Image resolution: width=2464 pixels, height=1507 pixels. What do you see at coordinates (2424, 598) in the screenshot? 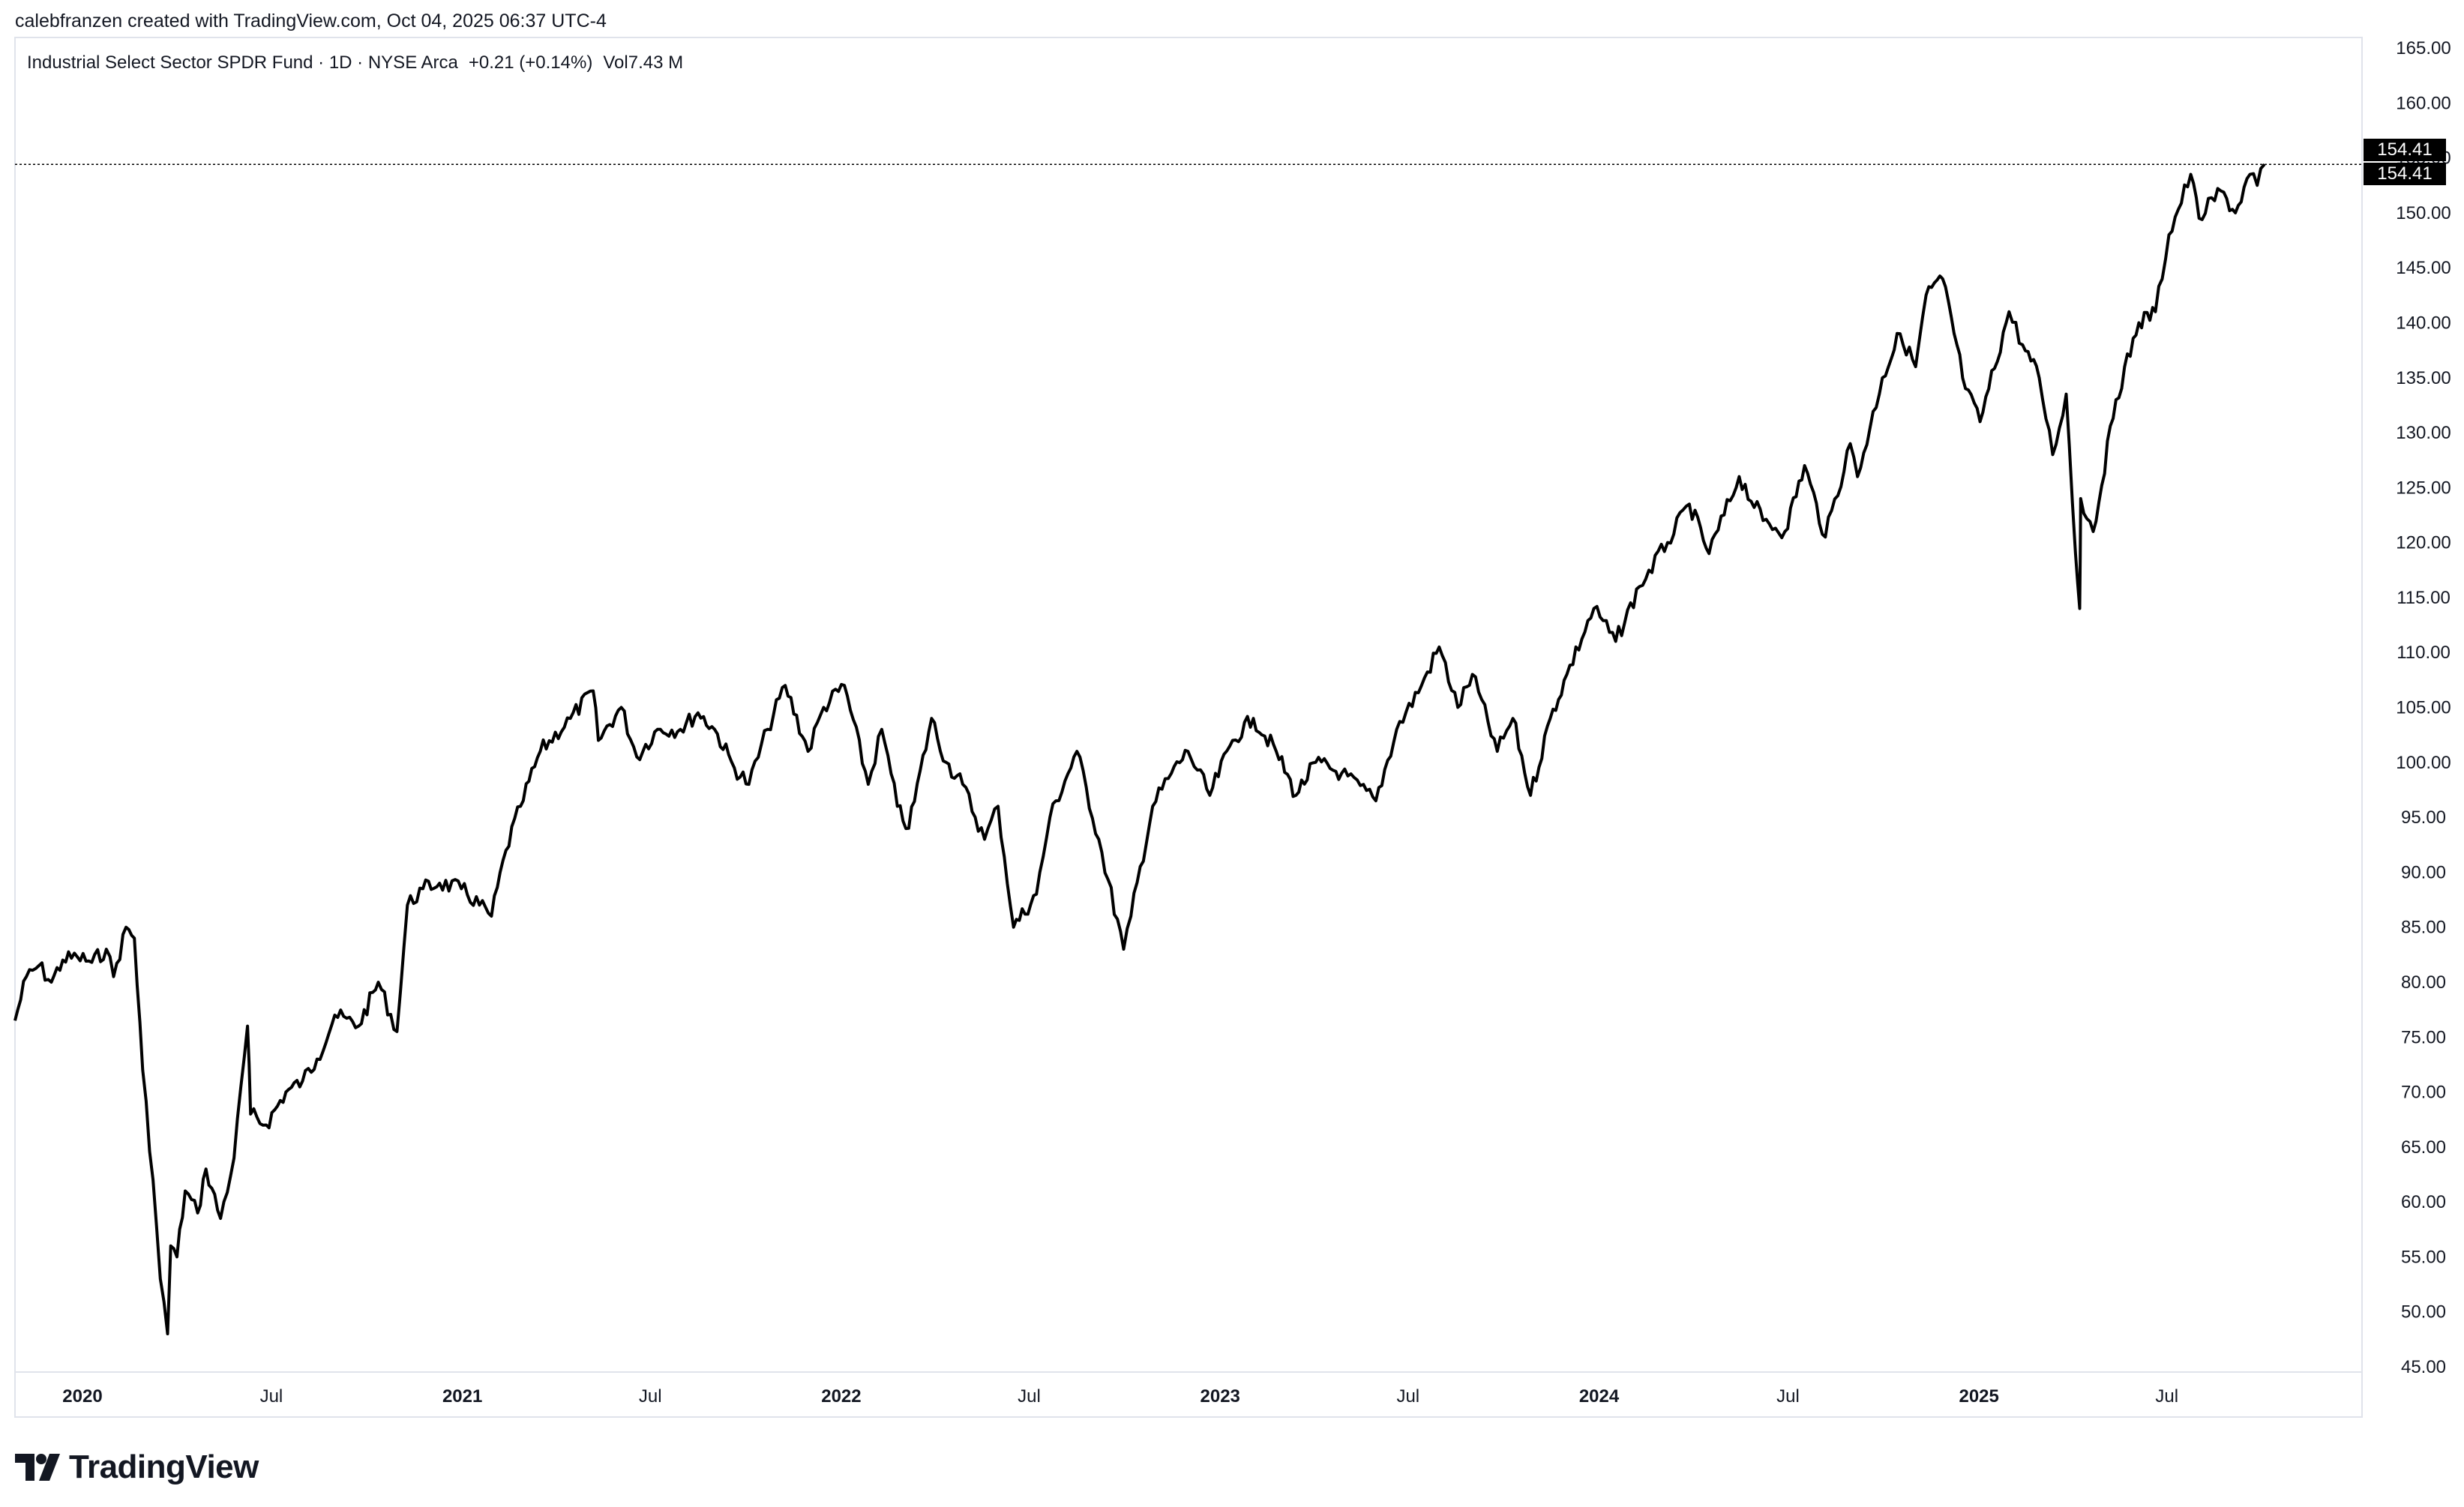
I see `y-tick-label: 115.00` at bounding box center [2424, 598].